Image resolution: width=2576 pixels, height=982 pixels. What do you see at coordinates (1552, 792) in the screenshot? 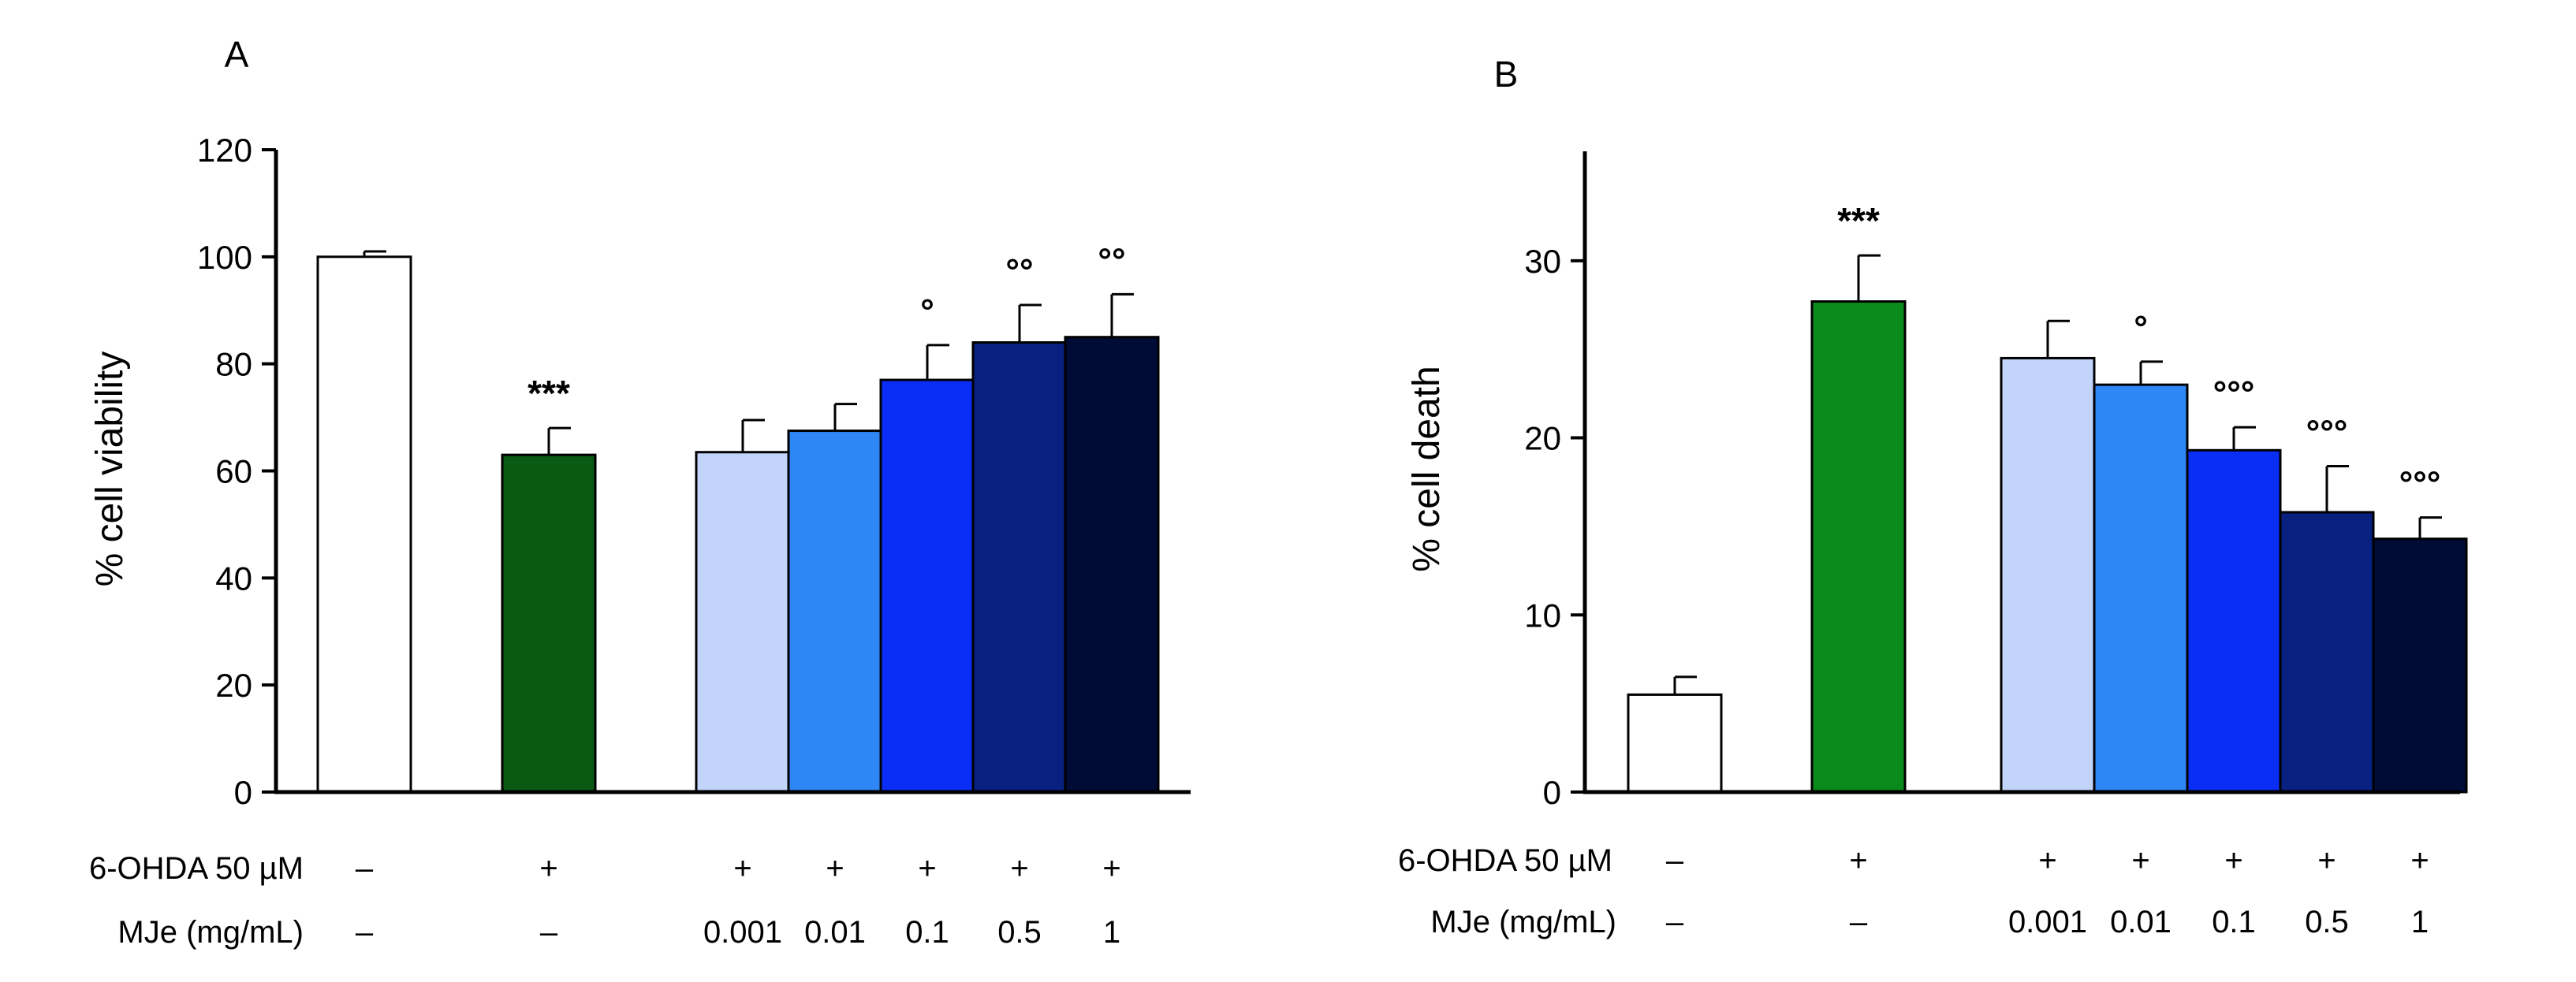
I see `panel-b-y-tick-label: 0` at bounding box center [1552, 792].